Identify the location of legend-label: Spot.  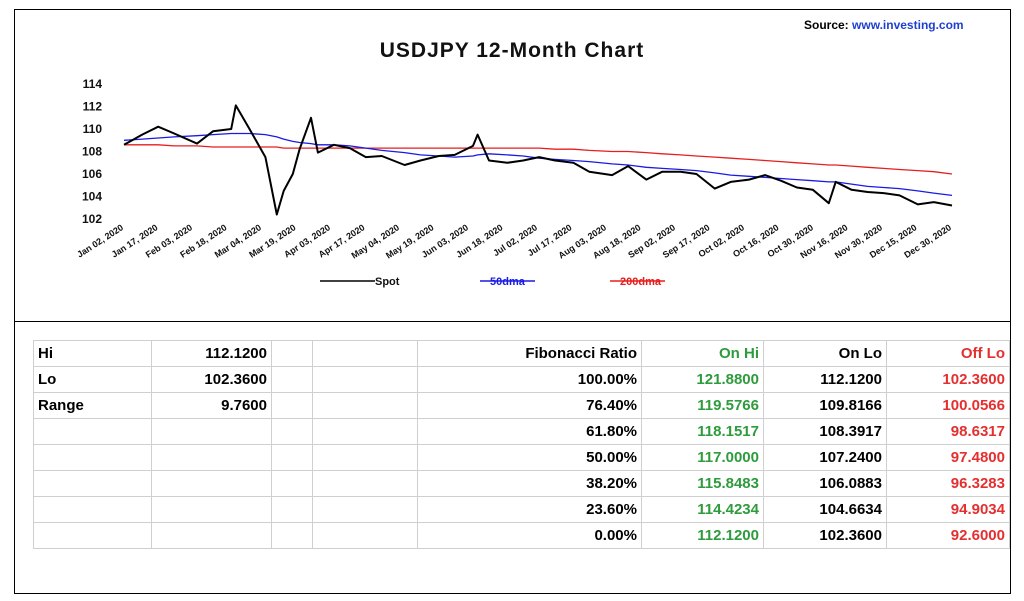
(387, 282).